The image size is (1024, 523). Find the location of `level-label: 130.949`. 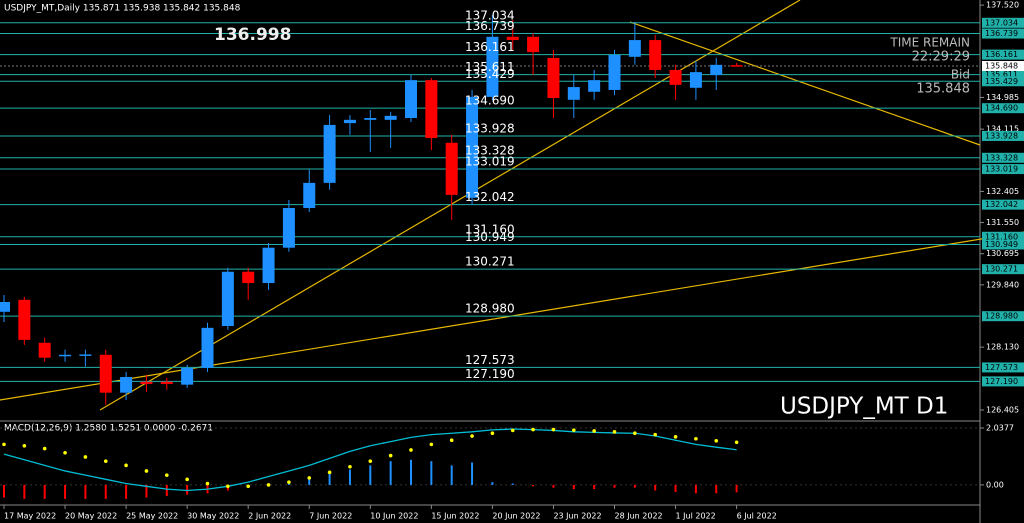

level-label: 130.949 is located at coordinates (490, 237).